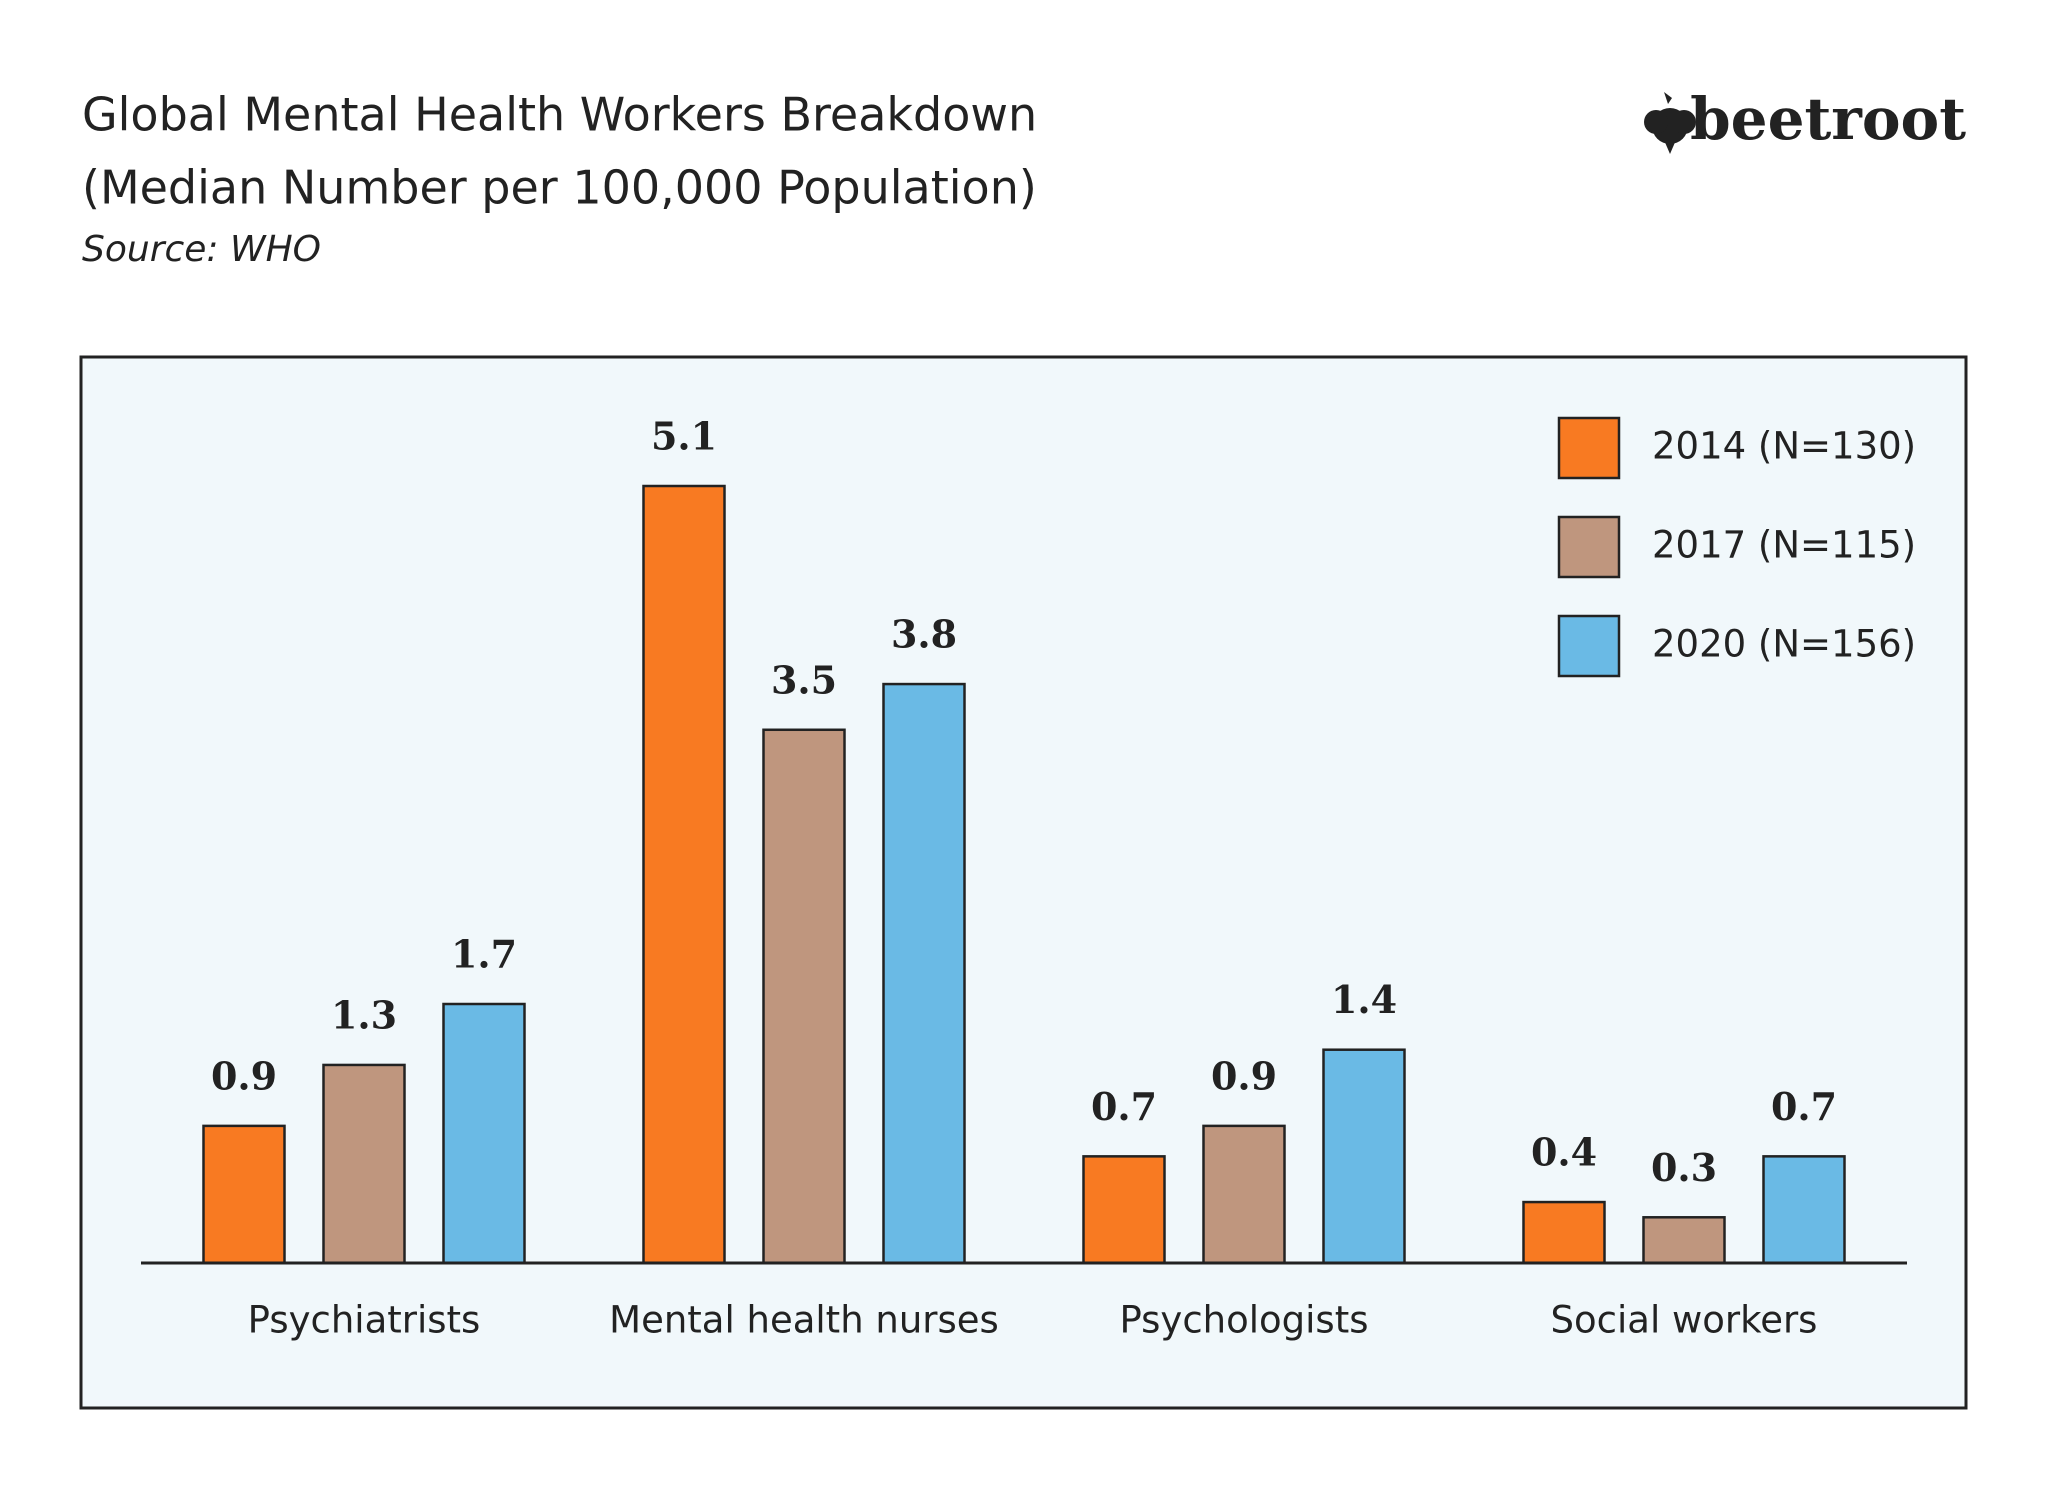 This screenshot has height=1490, width=2048. What do you see at coordinates (1564, 1152) in the screenshot?
I see `value-label: 0.4` at bounding box center [1564, 1152].